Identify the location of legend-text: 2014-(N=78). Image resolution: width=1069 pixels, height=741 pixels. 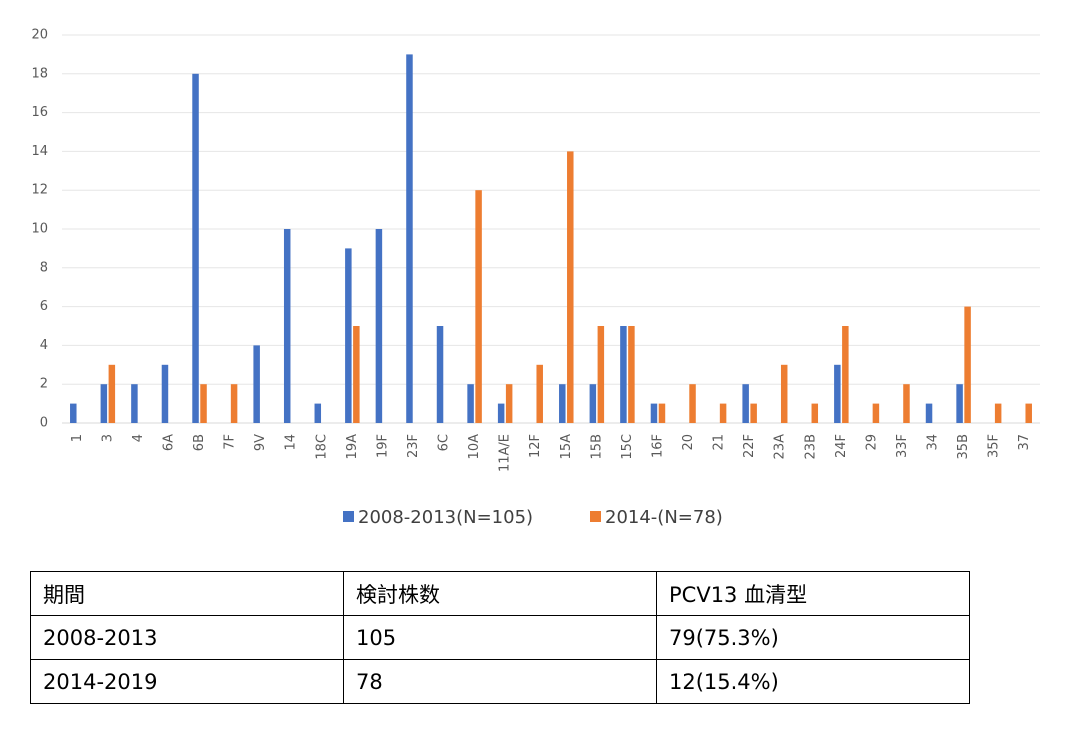
(664, 517).